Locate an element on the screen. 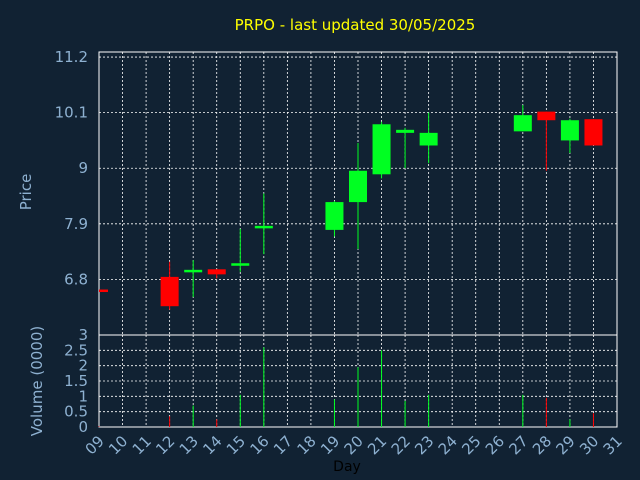 The image size is (640, 480). x-tick-label: 16 is located at coordinates (259, 445).